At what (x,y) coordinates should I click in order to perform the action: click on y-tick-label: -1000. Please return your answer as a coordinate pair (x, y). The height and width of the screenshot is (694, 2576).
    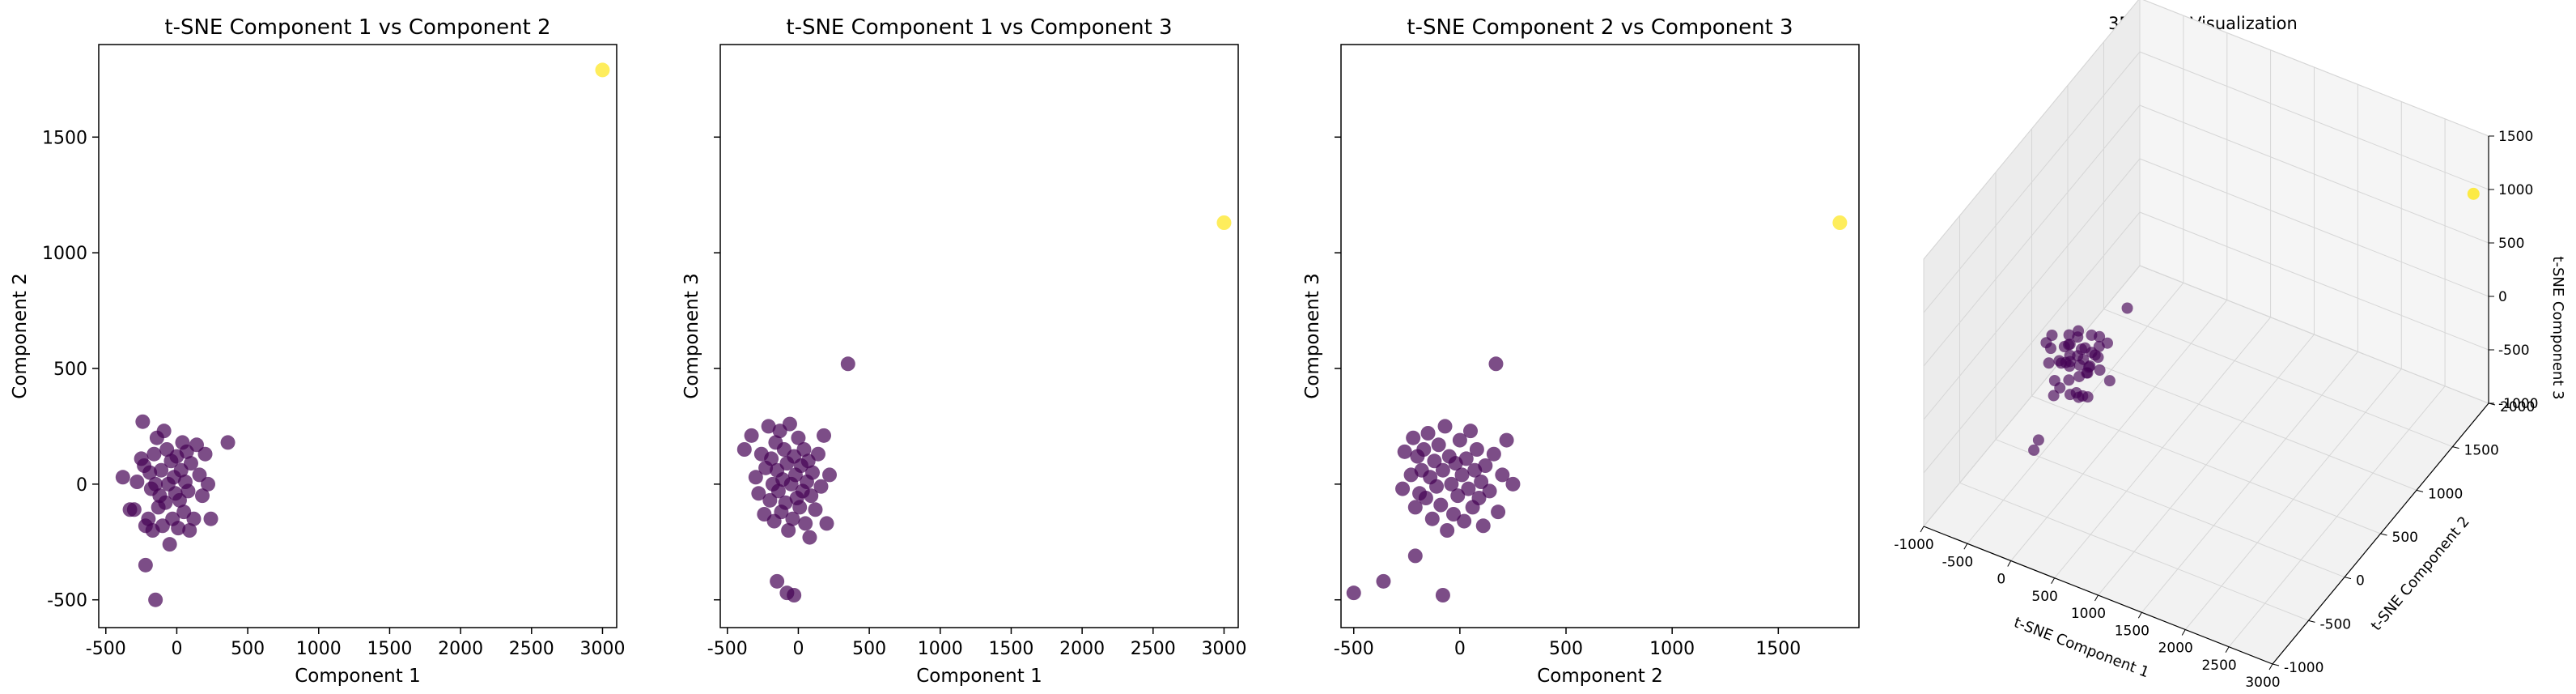
    Looking at the image, I should click on (2303, 668).